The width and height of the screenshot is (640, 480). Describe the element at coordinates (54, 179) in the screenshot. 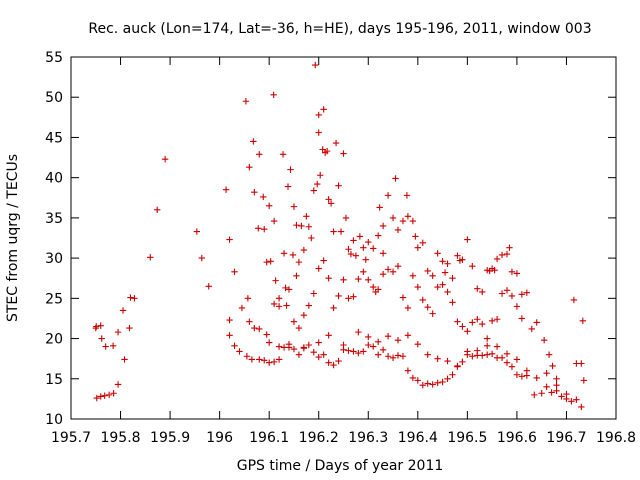

I see `y-tick-label: 40` at that location.